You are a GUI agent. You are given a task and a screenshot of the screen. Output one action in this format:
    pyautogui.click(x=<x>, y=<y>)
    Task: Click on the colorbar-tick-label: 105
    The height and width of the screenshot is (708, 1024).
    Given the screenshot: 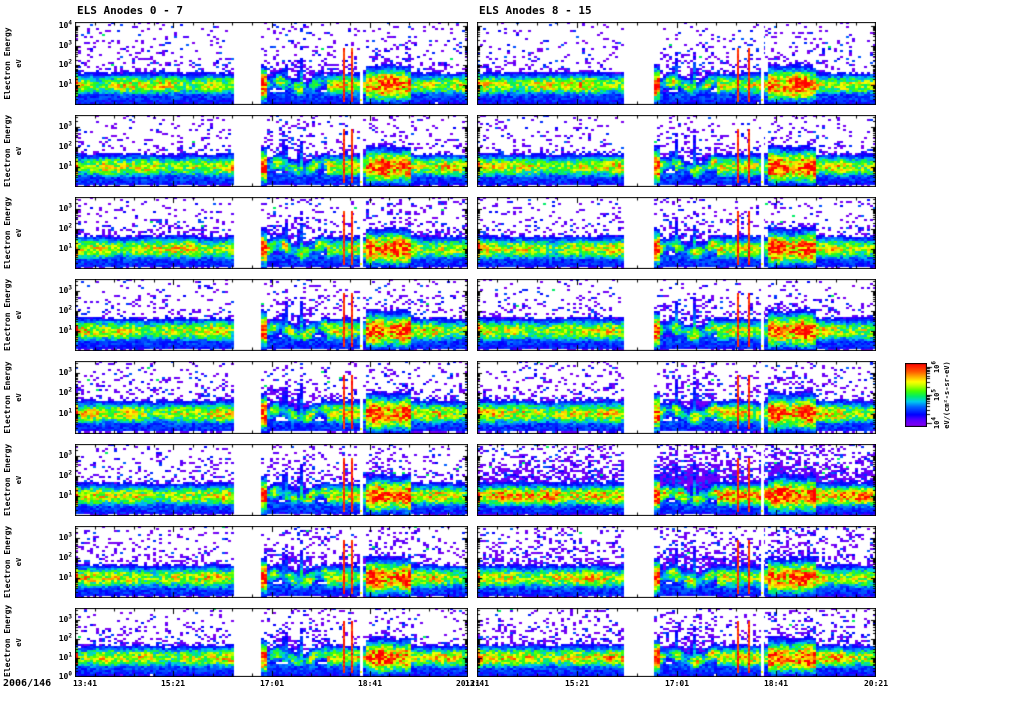 What is the action you would take?
    pyautogui.click(x=935, y=395)
    